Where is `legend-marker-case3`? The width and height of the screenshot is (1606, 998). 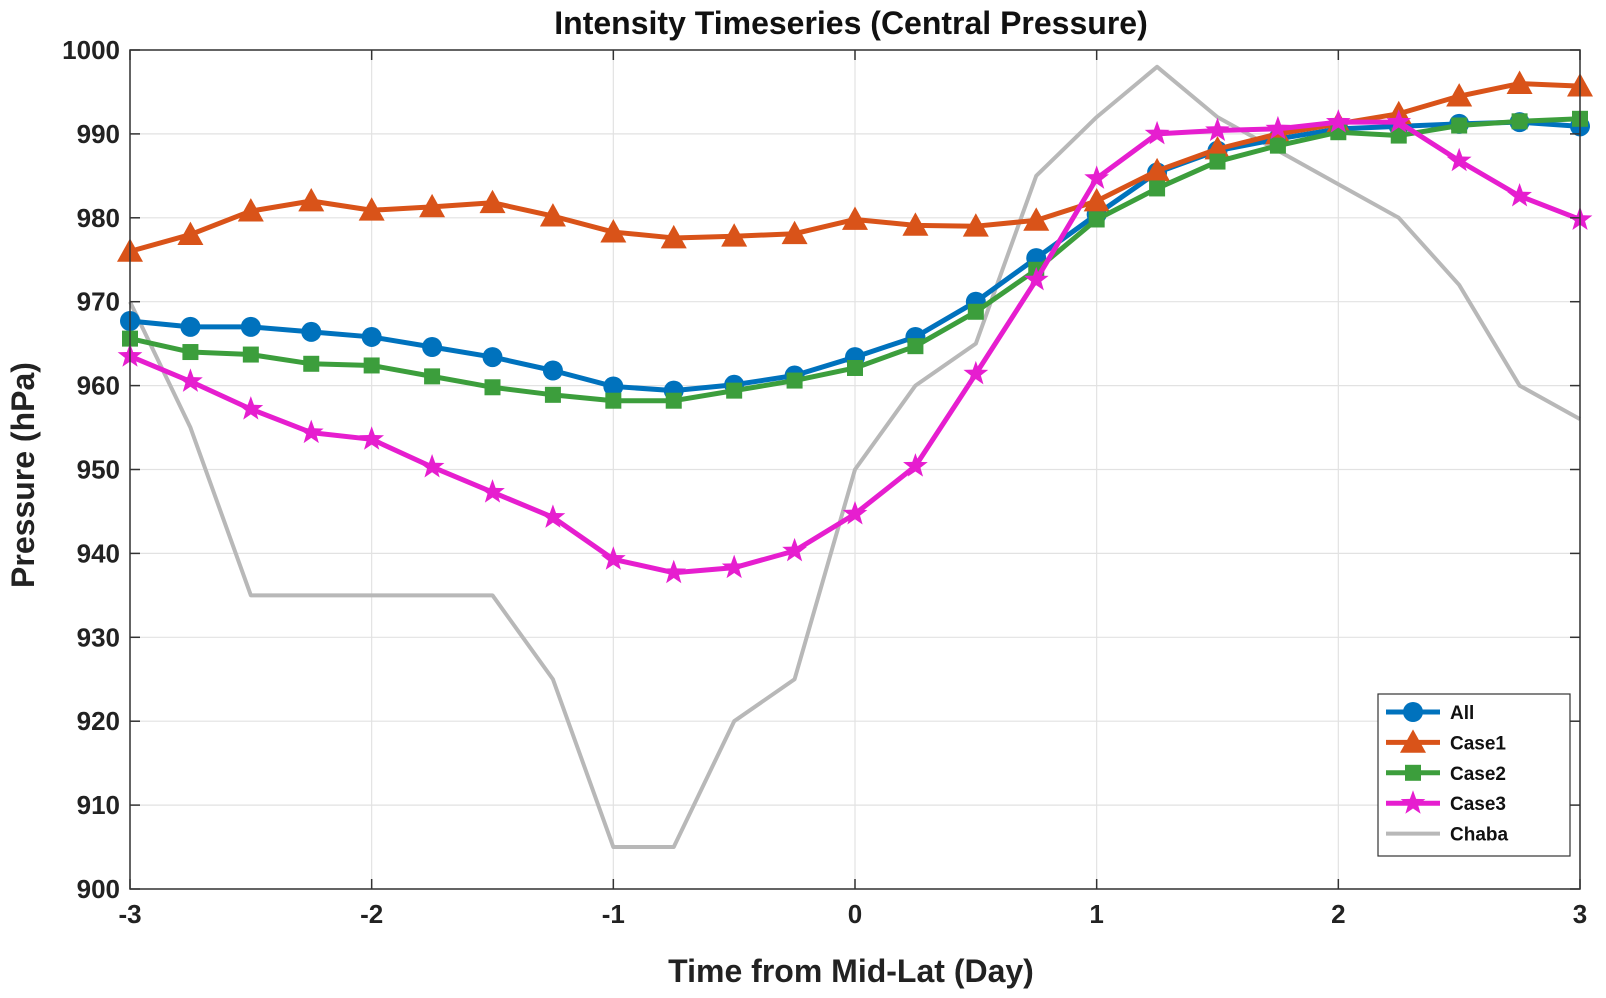 legend-marker-case3 is located at coordinates (1413, 802).